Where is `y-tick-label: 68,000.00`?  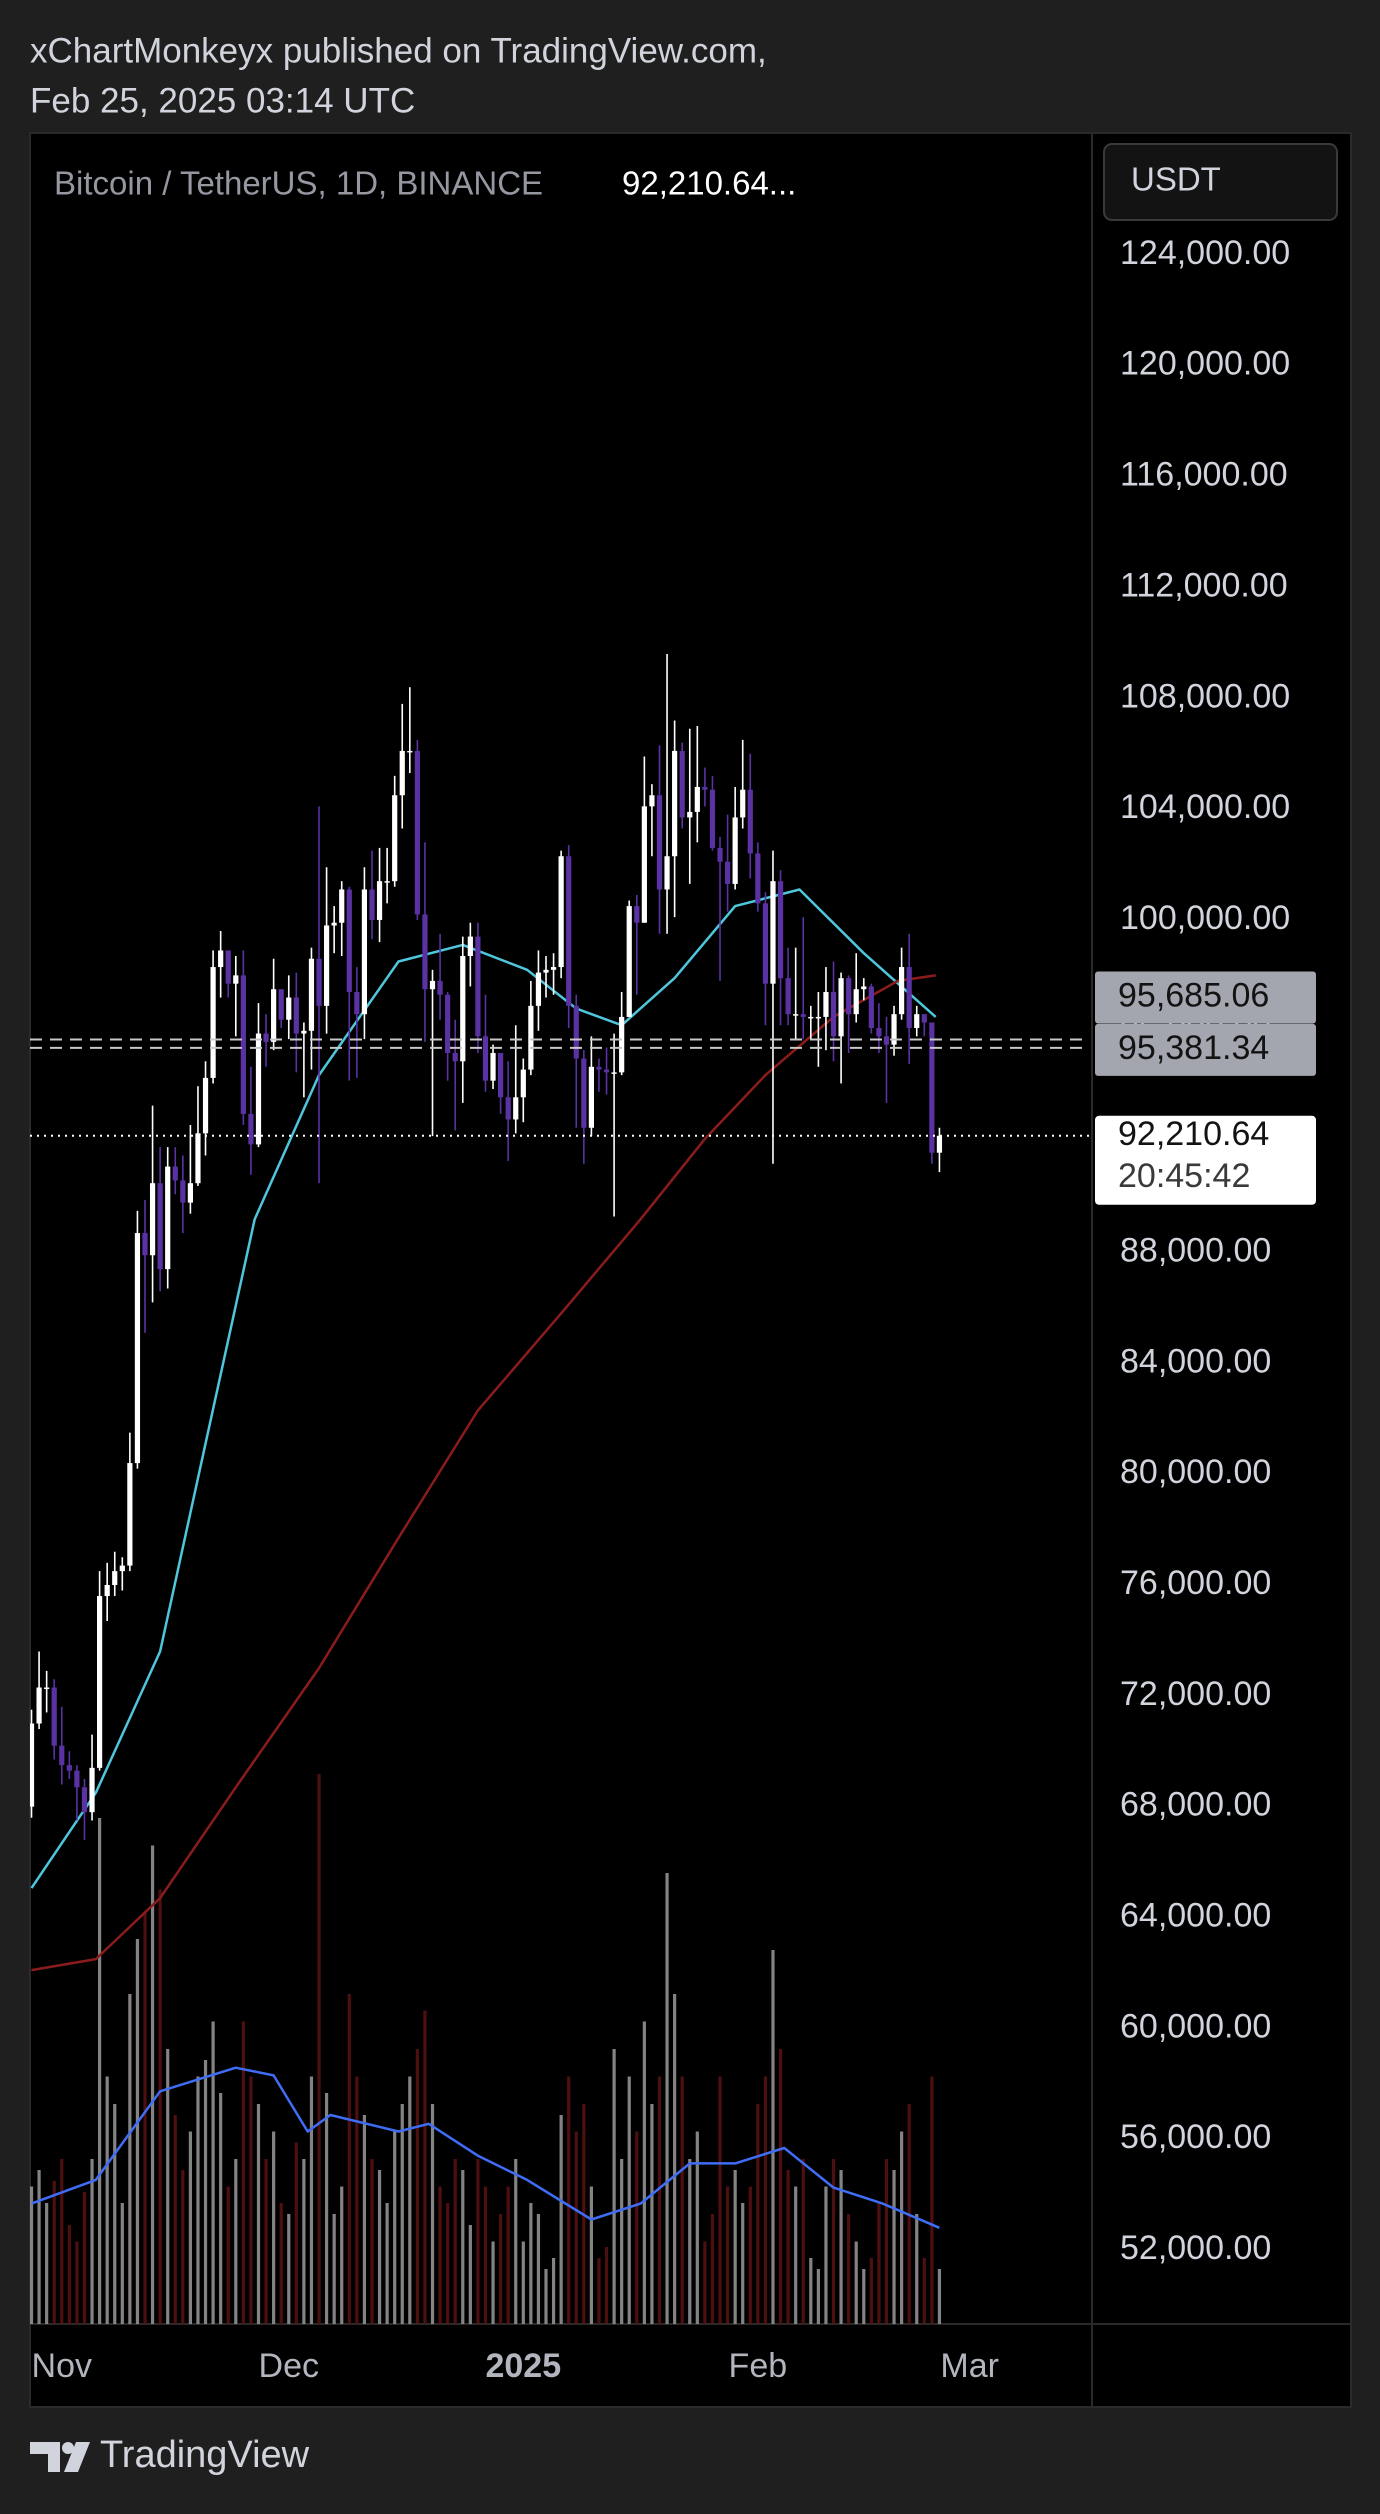 y-tick-label: 68,000.00 is located at coordinates (1195, 1805).